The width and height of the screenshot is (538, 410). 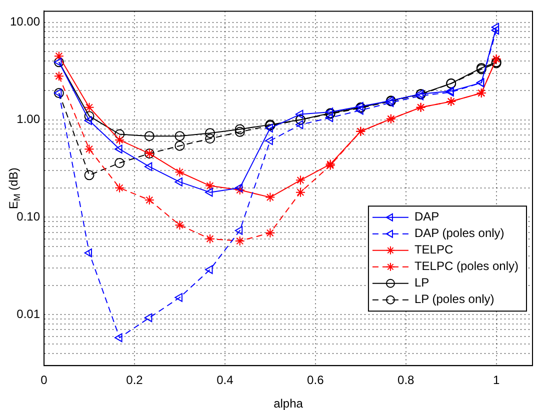 What do you see at coordinates (434, 249) in the screenshot?
I see `legend-label: TELPC` at bounding box center [434, 249].